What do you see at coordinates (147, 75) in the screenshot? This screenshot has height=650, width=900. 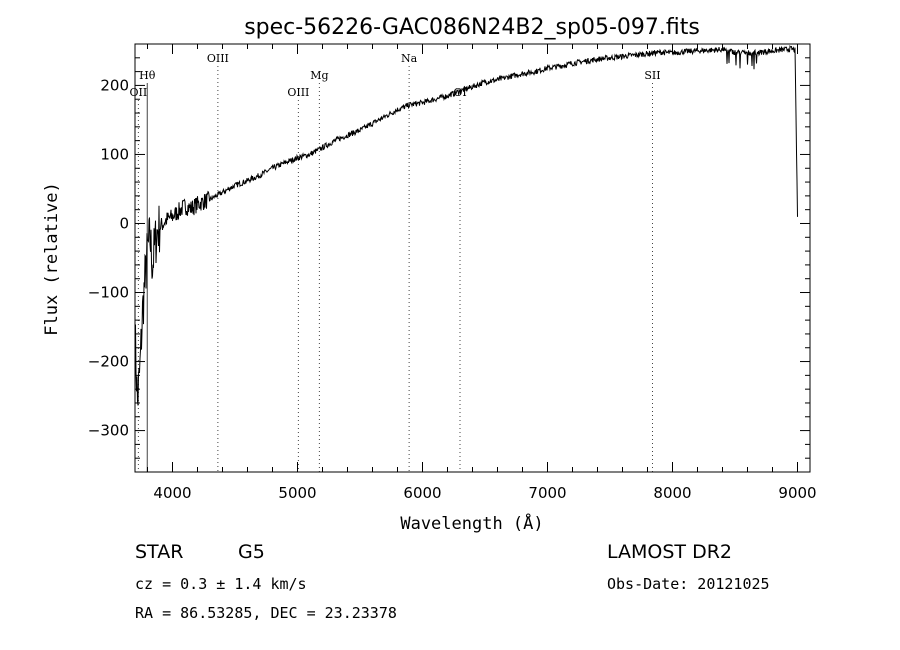 I see `spectral-line-label: Hθ` at bounding box center [147, 75].